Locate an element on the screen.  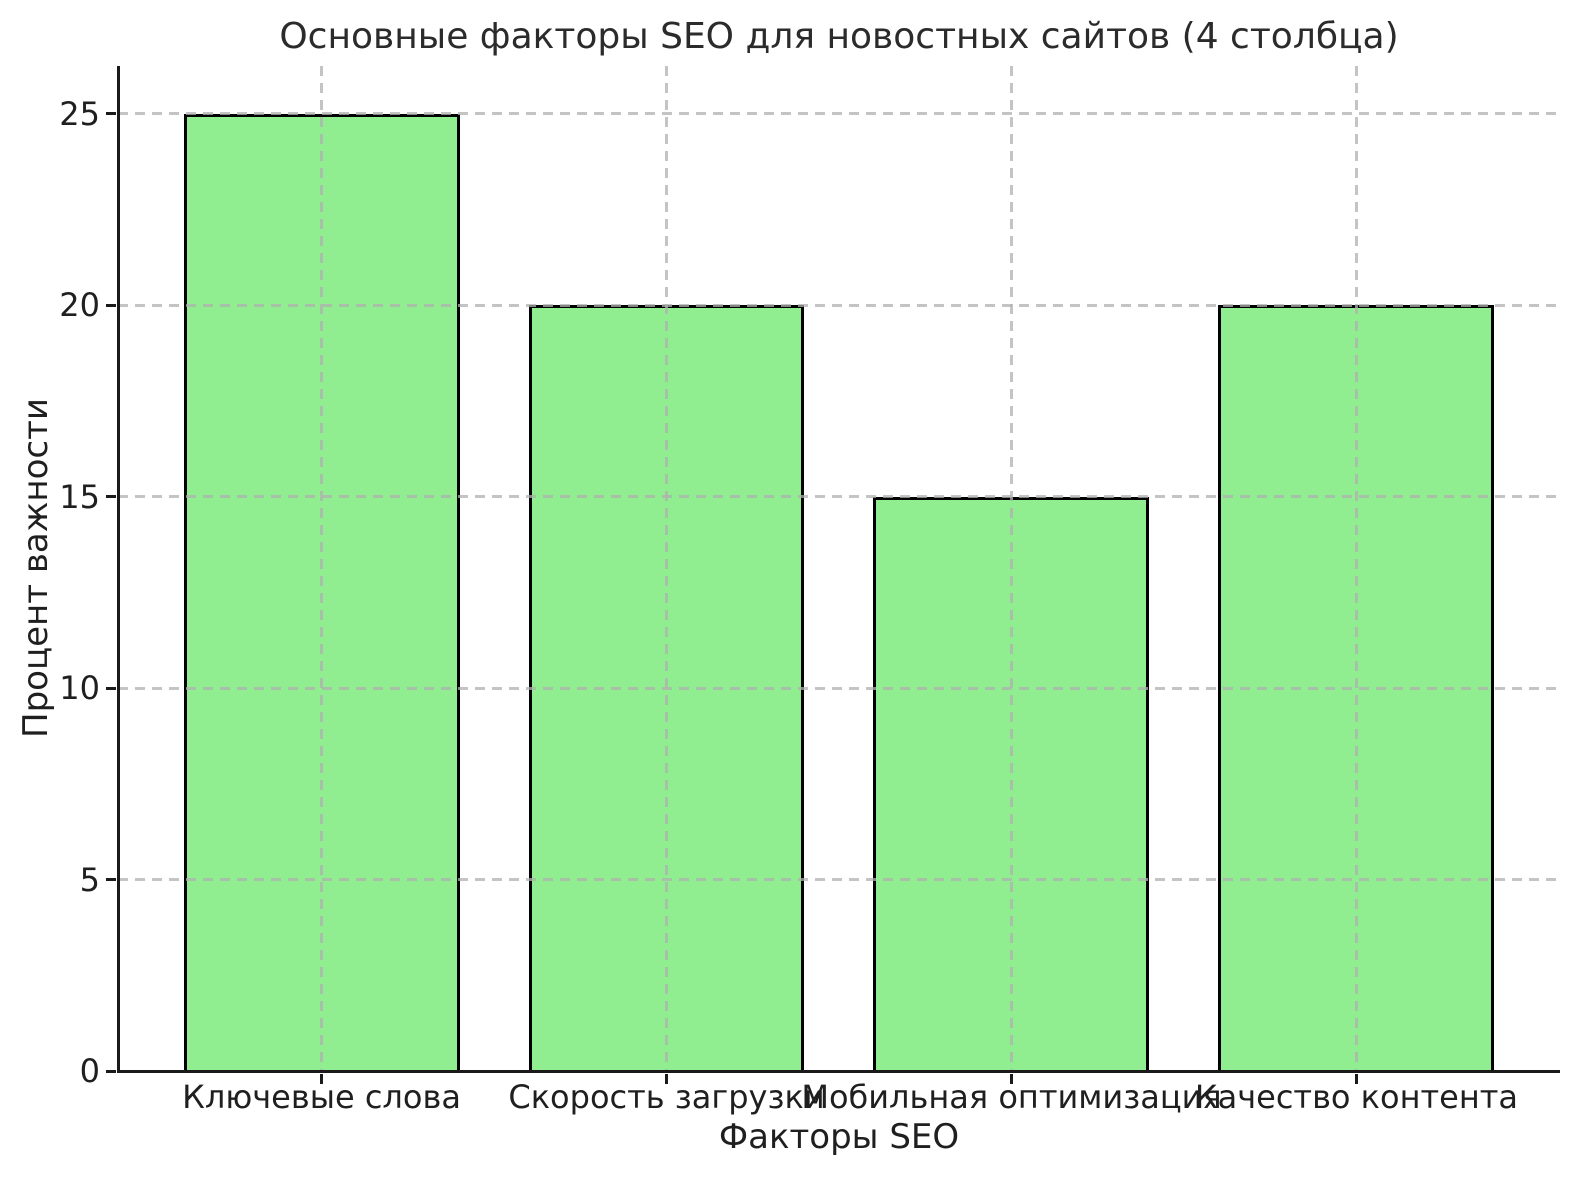
y-tick-label: 0 is located at coordinates (89, 1071).